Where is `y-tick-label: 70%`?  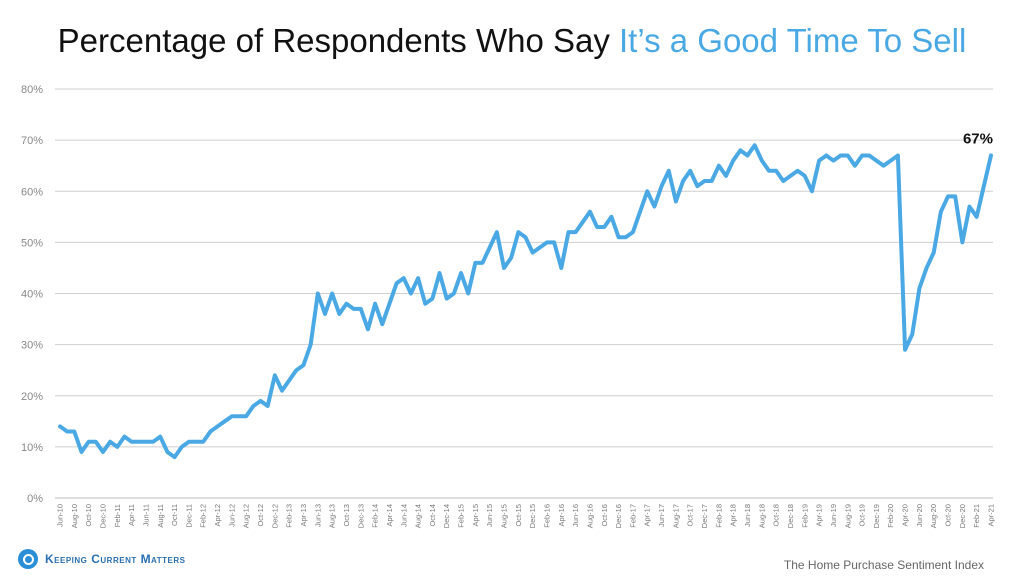 y-tick-label: 70% is located at coordinates (32, 141).